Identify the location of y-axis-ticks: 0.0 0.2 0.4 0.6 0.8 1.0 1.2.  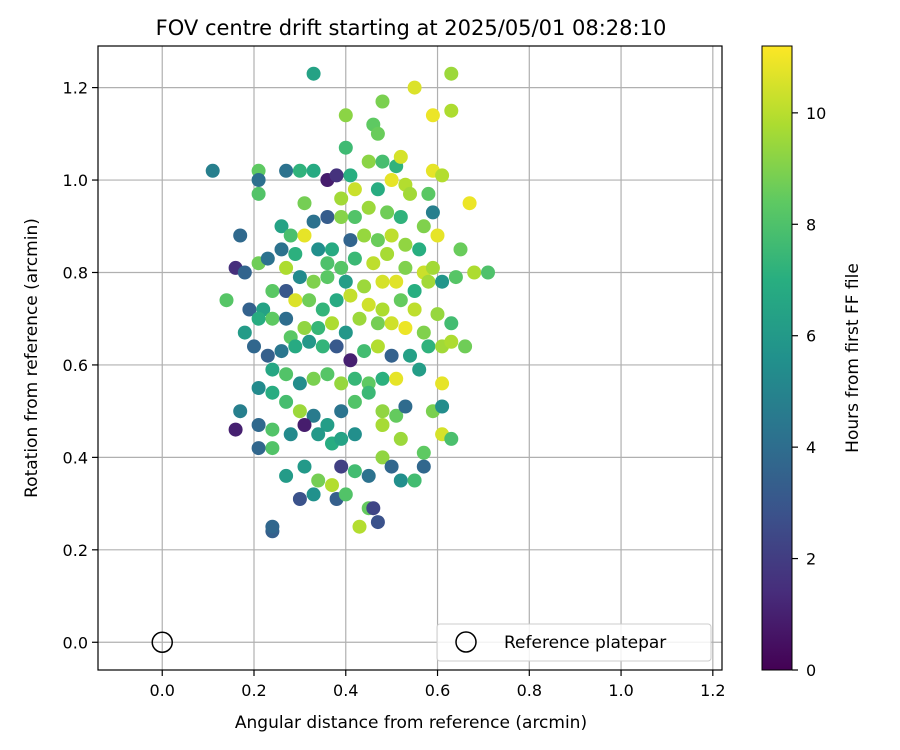
(80, 365).